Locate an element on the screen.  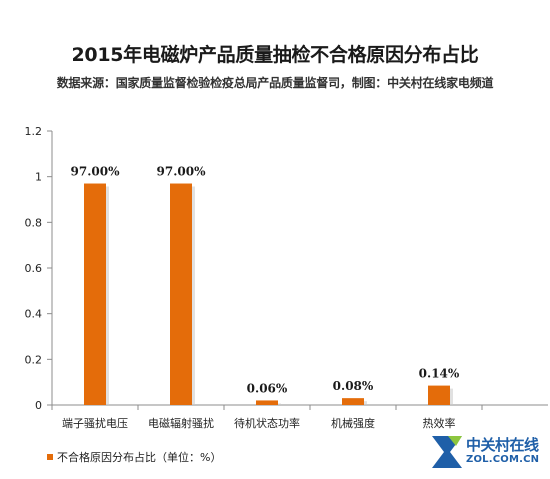
x-category-label: 热效率 is located at coordinates (439, 423).